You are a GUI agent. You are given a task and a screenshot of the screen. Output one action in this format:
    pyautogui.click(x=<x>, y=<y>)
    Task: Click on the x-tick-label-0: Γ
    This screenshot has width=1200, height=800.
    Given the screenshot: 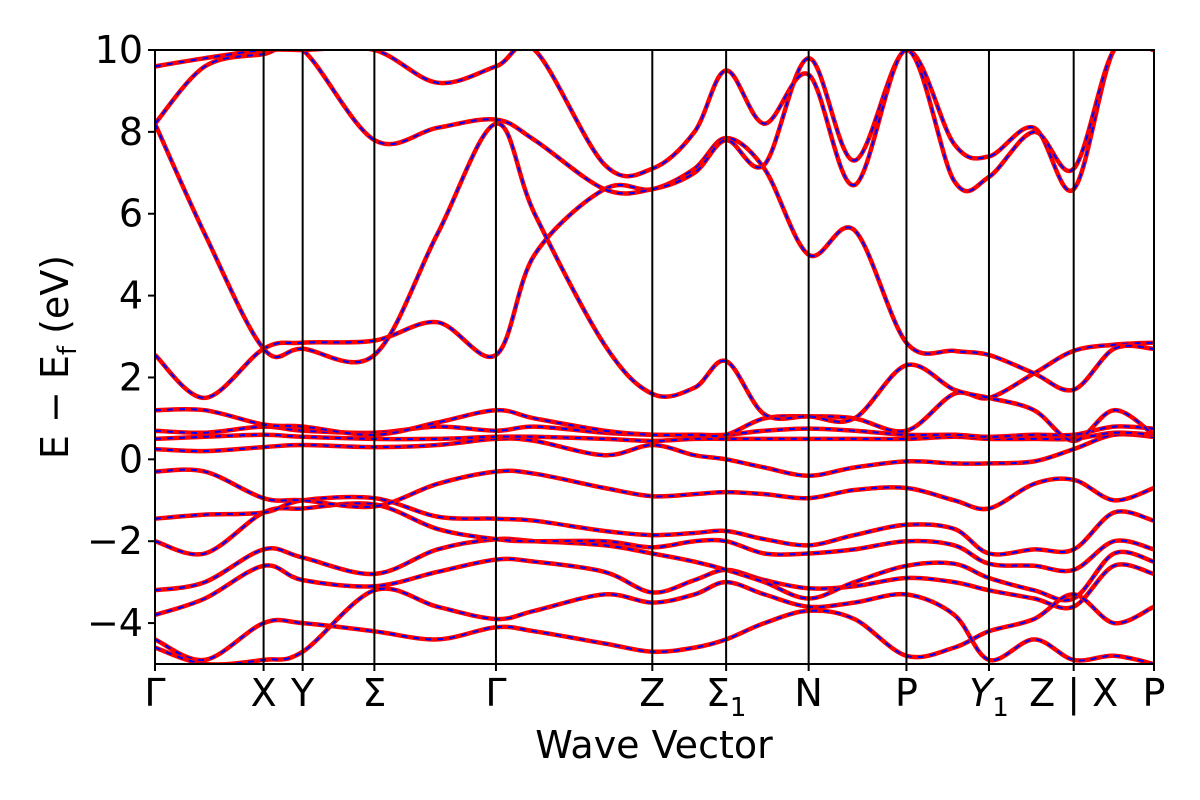 What is the action you would take?
    pyautogui.click(x=154, y=693)
    